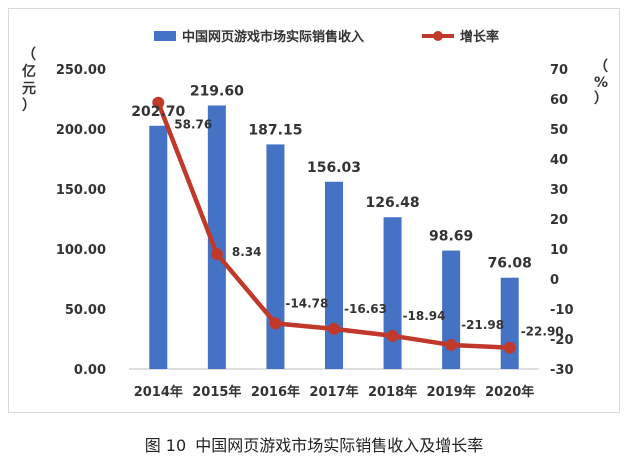  I want to click on legend-line-label: 增长率, so click(479, 37).